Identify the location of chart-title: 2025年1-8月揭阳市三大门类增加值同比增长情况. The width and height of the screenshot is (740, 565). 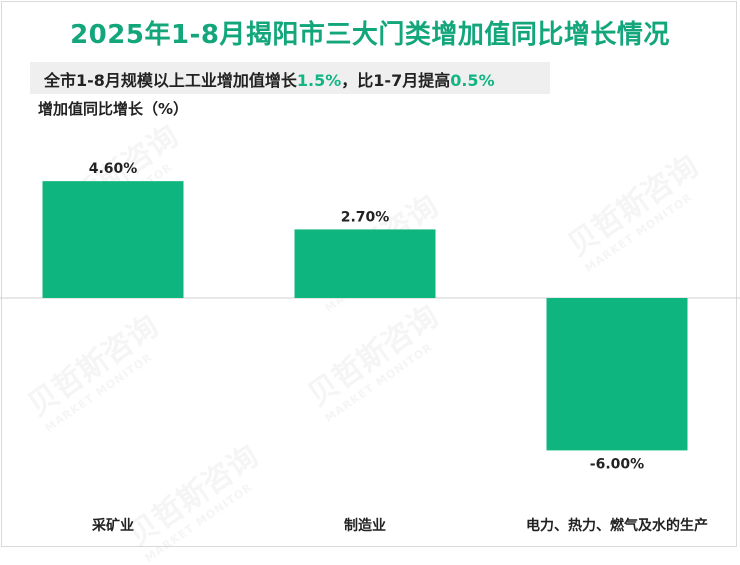
(370, 35).